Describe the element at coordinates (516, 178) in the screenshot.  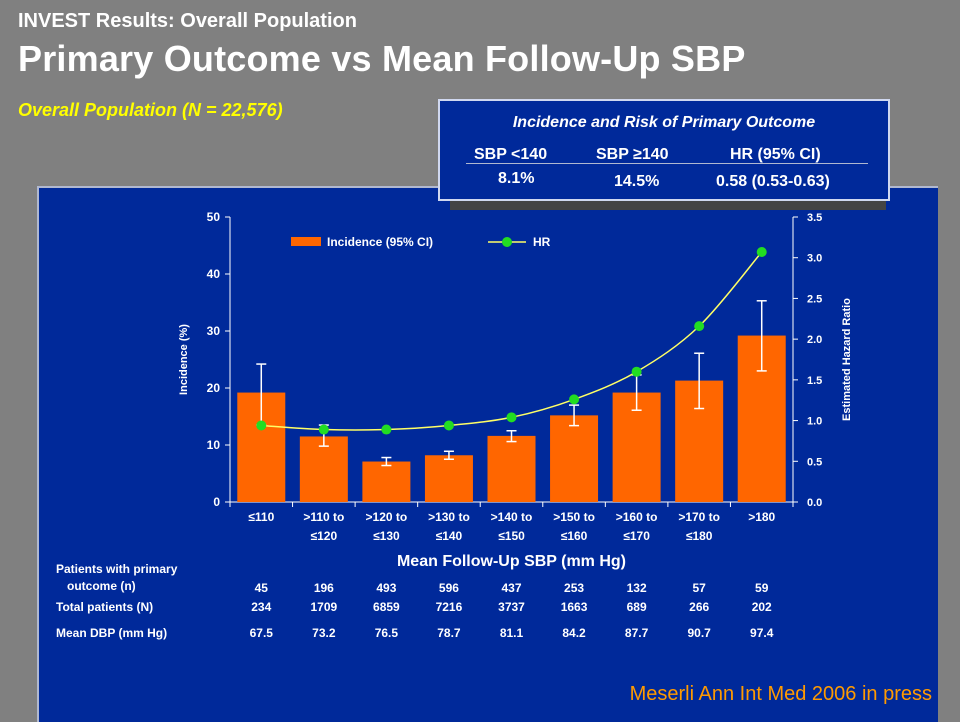
I see `infobox-col1-value: 8.1%` at that location.